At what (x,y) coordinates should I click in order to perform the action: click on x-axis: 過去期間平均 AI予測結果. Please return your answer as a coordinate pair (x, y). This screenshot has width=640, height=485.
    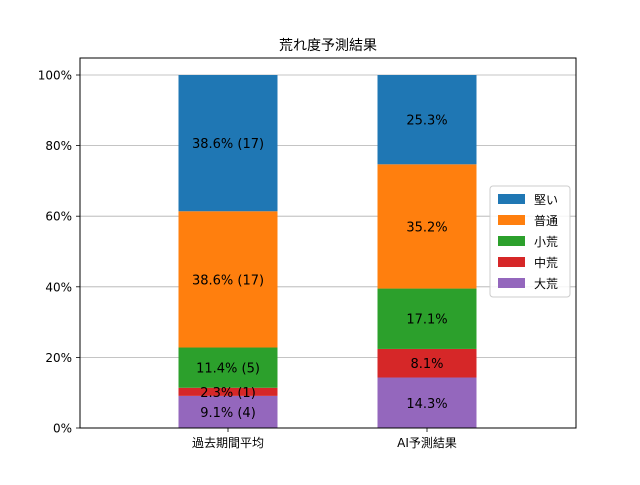
    Looking at the image, I should click on (324, 439).